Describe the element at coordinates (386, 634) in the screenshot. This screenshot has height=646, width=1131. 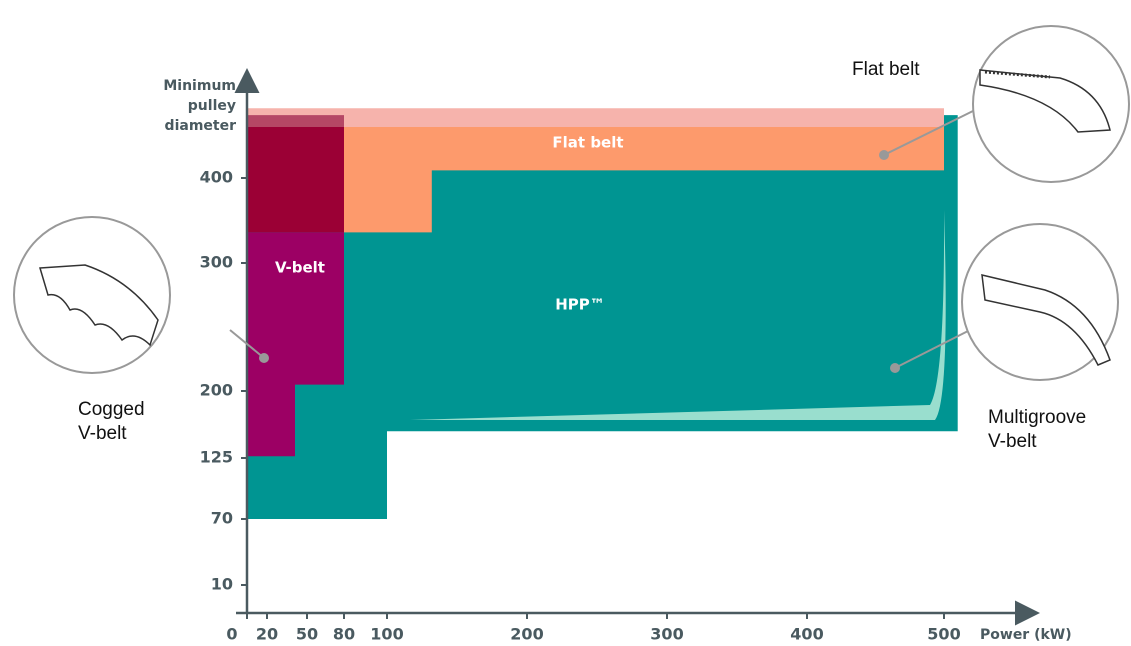
I see `x-tick-label: 100` at that location.